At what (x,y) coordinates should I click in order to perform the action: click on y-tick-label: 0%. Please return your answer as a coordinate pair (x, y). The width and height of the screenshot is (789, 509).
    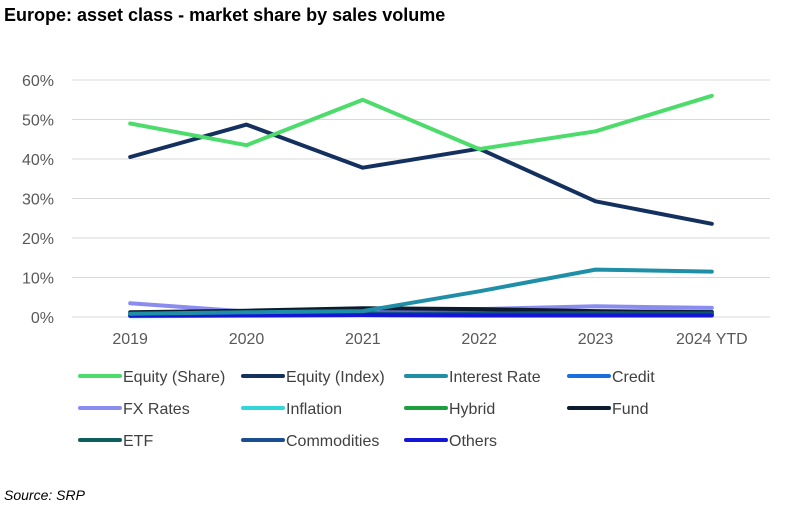
    Looking at the image, I should click on (42, 318).